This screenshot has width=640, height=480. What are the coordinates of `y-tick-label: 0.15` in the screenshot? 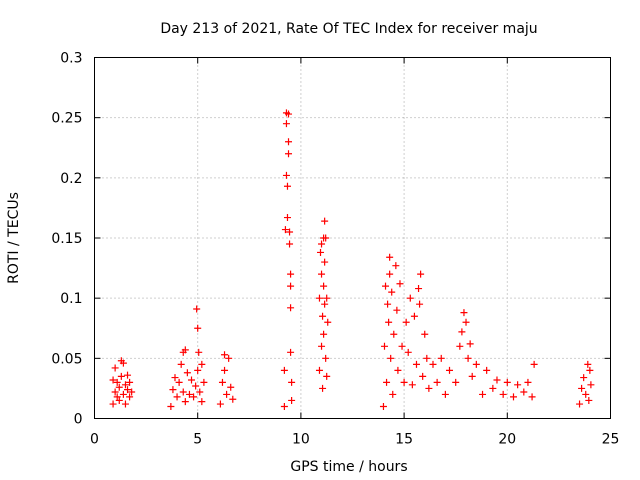 It's located at (66, 239).